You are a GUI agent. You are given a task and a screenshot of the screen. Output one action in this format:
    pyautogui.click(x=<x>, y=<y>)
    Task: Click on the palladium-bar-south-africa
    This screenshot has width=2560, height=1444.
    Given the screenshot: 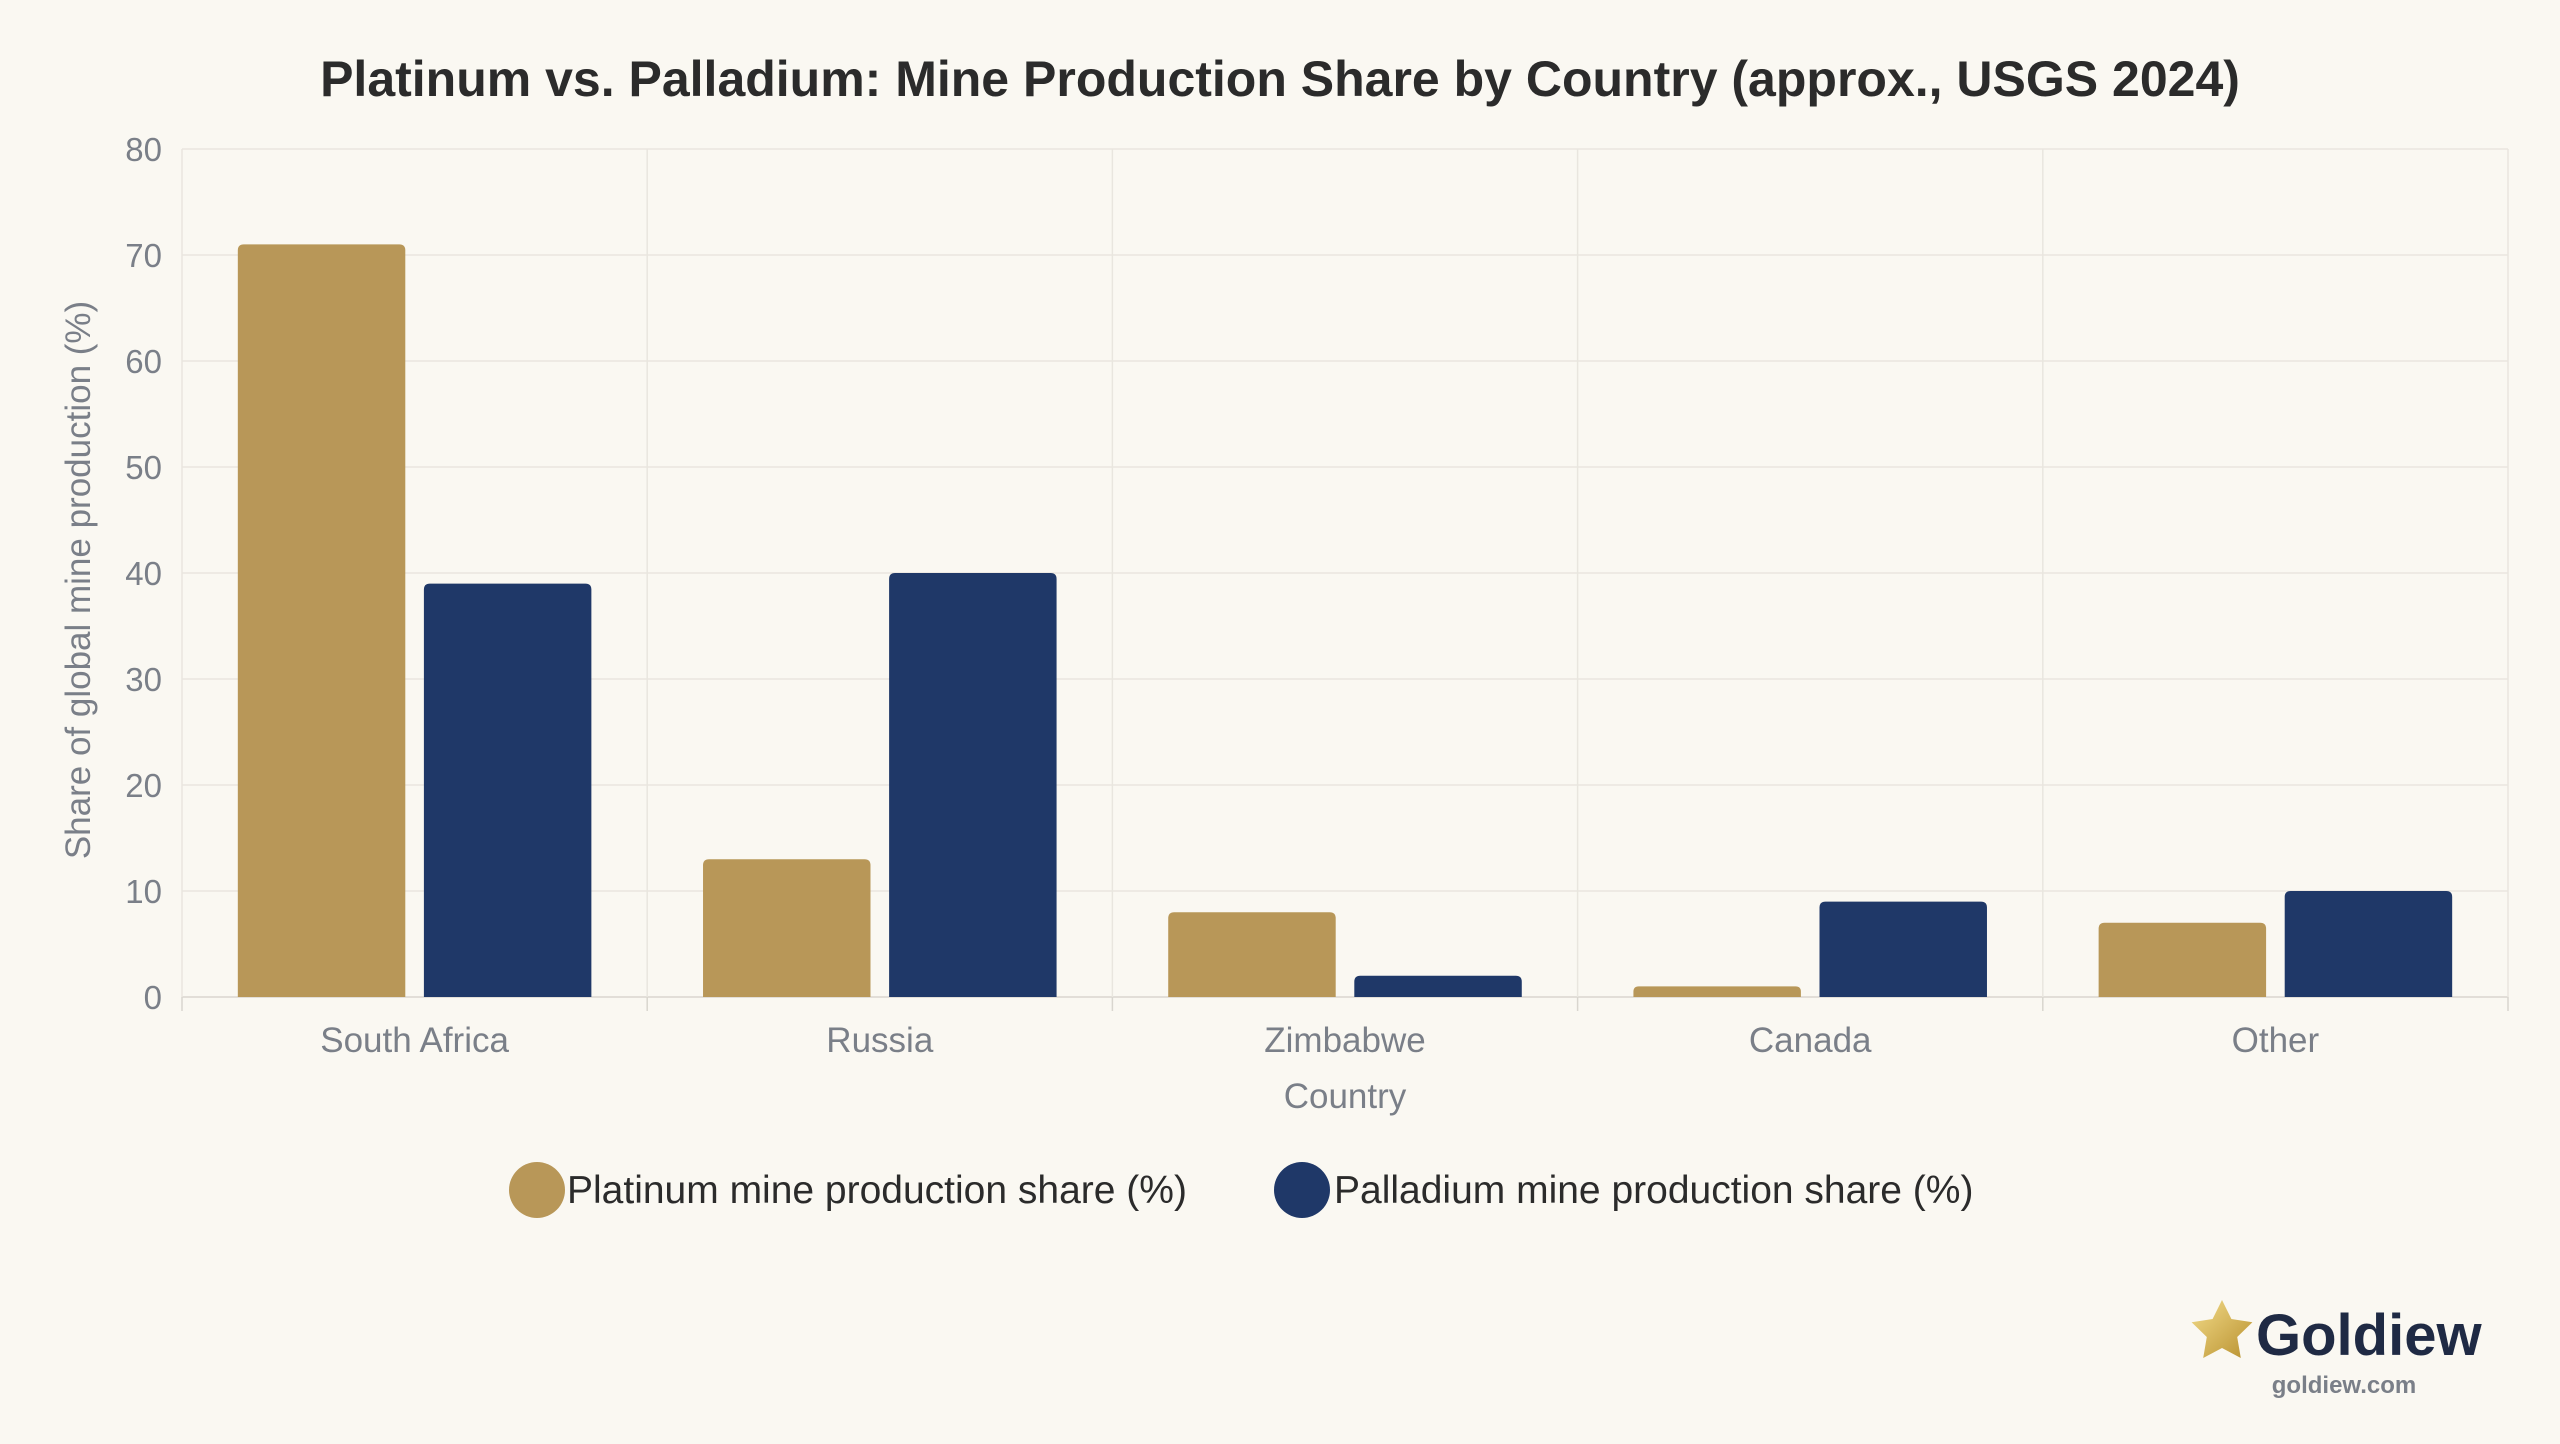 What is the action you would take?
    pyautogui.click(x=507, y=790)
    